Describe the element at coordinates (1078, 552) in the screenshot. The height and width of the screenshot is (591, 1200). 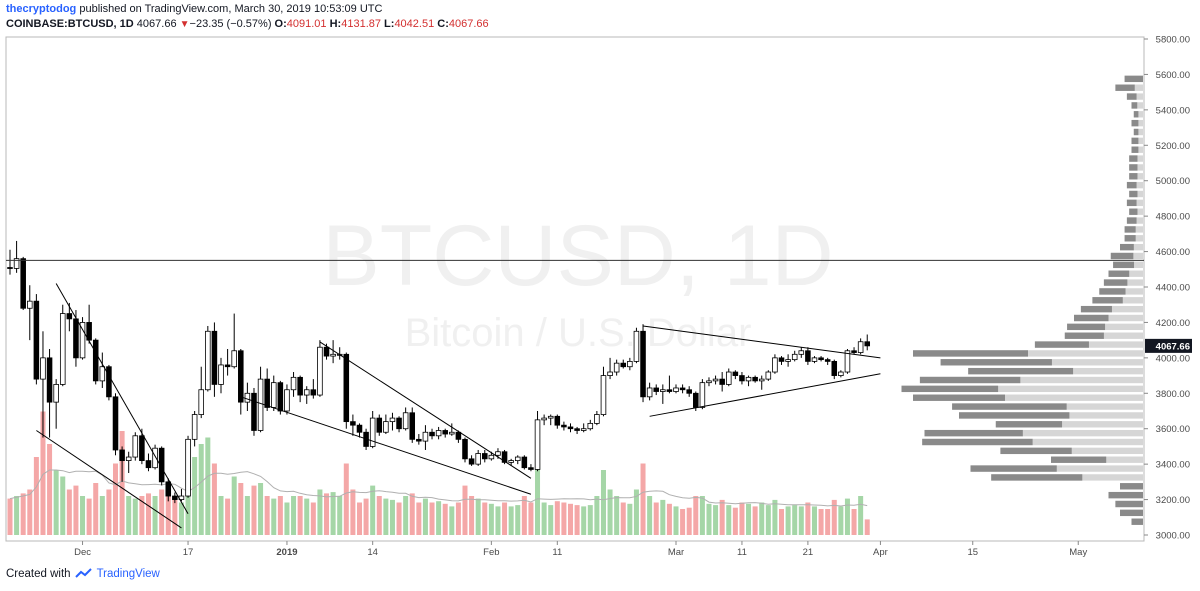
I see `time-tick-label: May` at that location.